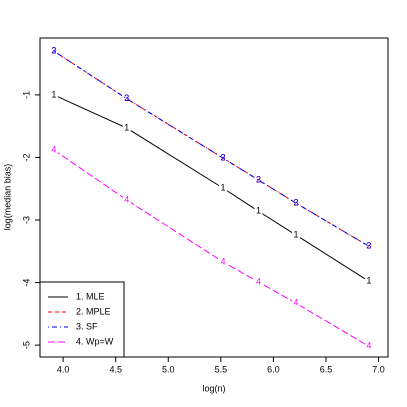 The width and height of the screenshot is (407, 407). I want to click on x-tick-label: 6.0, so click(273, 369).